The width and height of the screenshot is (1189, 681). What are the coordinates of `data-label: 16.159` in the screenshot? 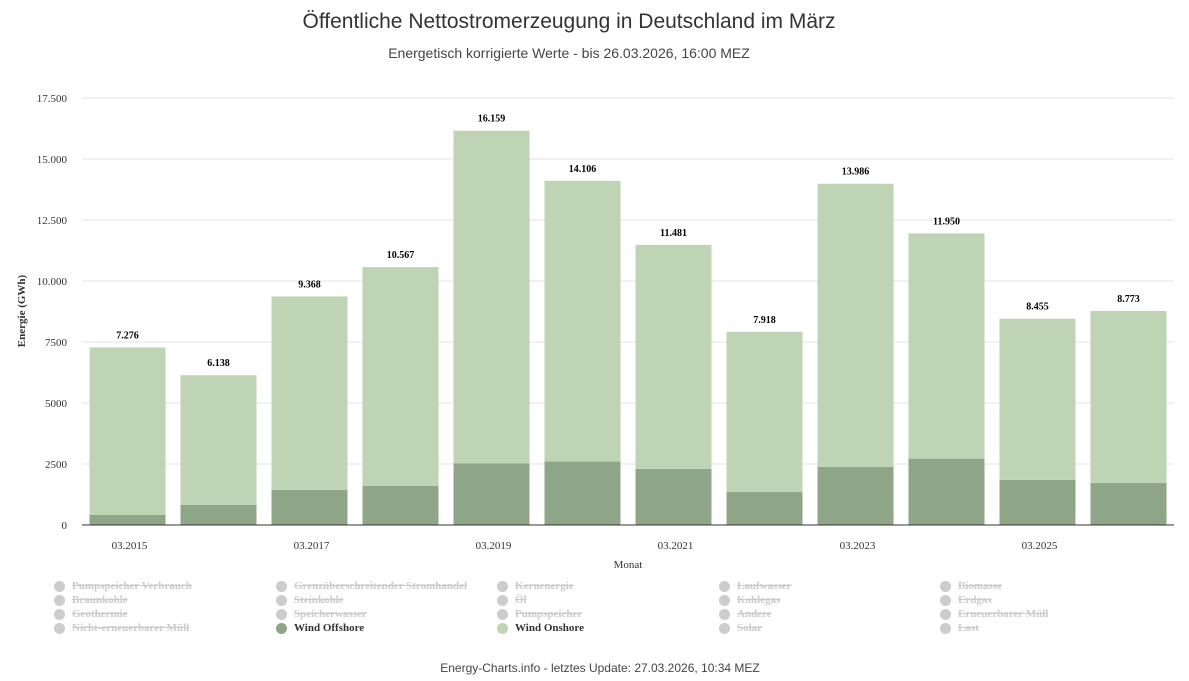 It's located at (492, 119).